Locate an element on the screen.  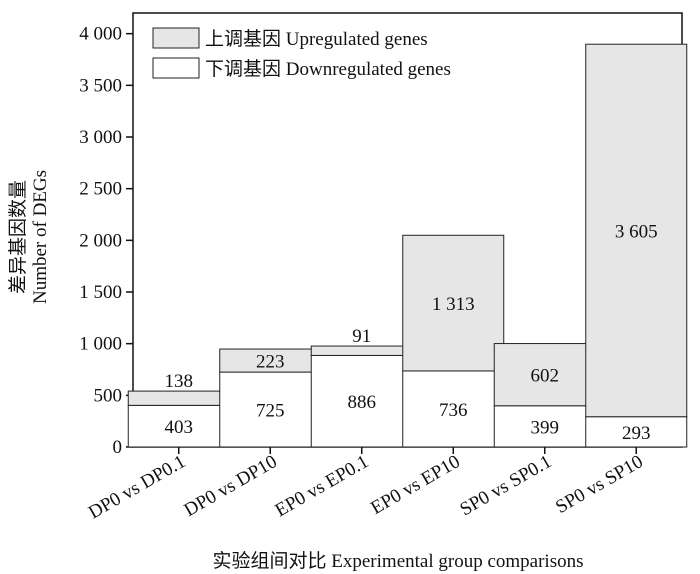
legend-swatch-upregulated is located at coordinates (176, 38).